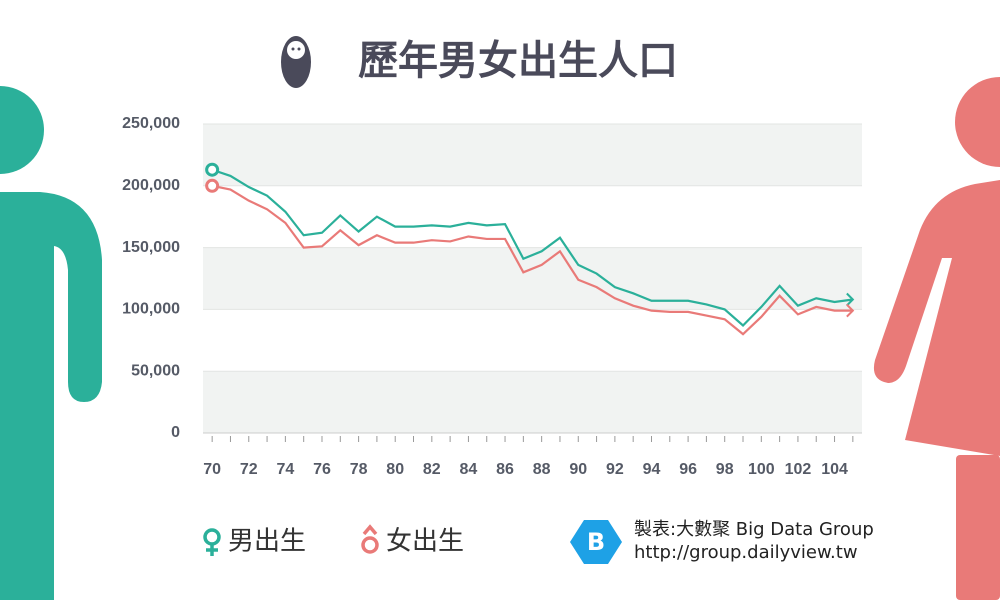 Image resolution: width=1000 pixels, height=600 pixels. What do you see at coordinates (175, 432) in the screenshot?
I see `y-tick-label: 0` at bounding box center [175, 432].